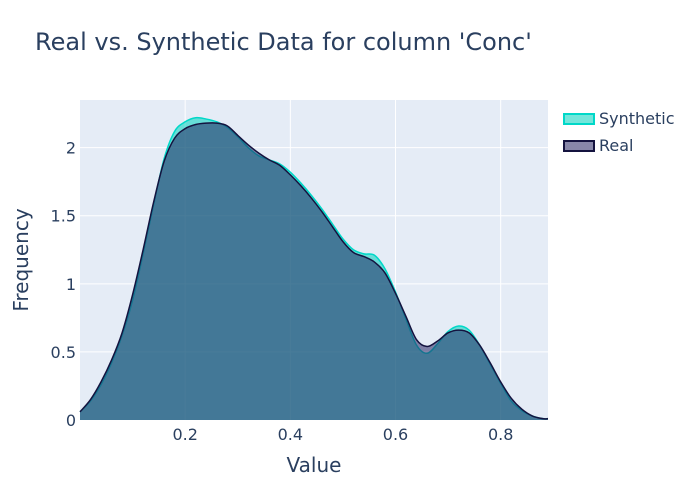  Describe the element at coordinates (579, 146) in the screenshot. I see `legend-swatch-real` at that location.